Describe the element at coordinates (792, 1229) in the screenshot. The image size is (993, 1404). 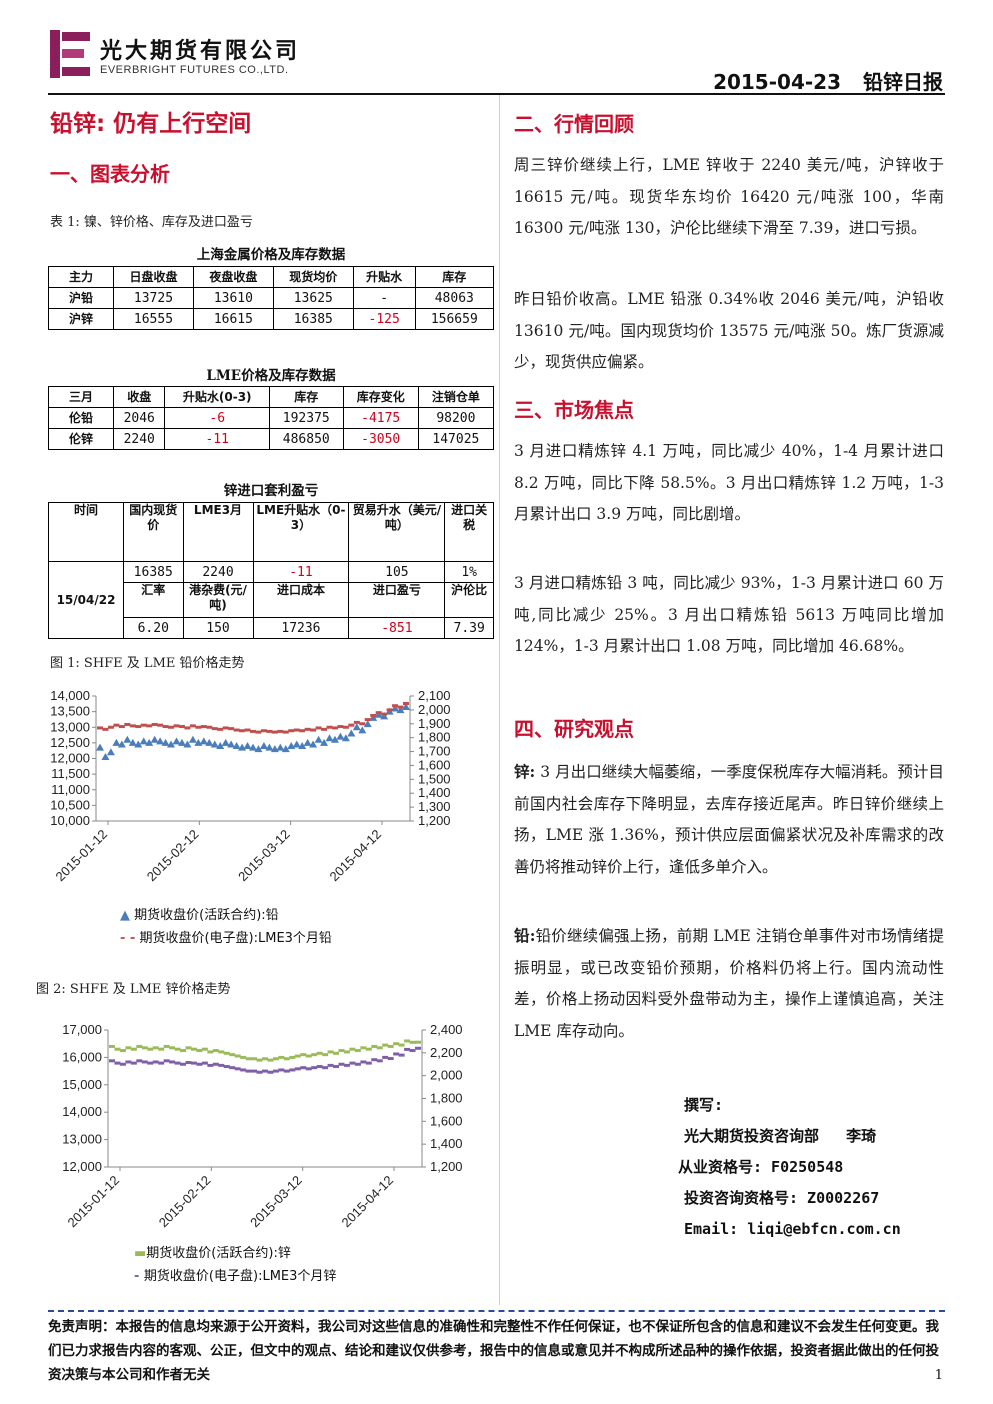
I see `author-email: Email: liqi@ebfcn.com.cn` at that location.